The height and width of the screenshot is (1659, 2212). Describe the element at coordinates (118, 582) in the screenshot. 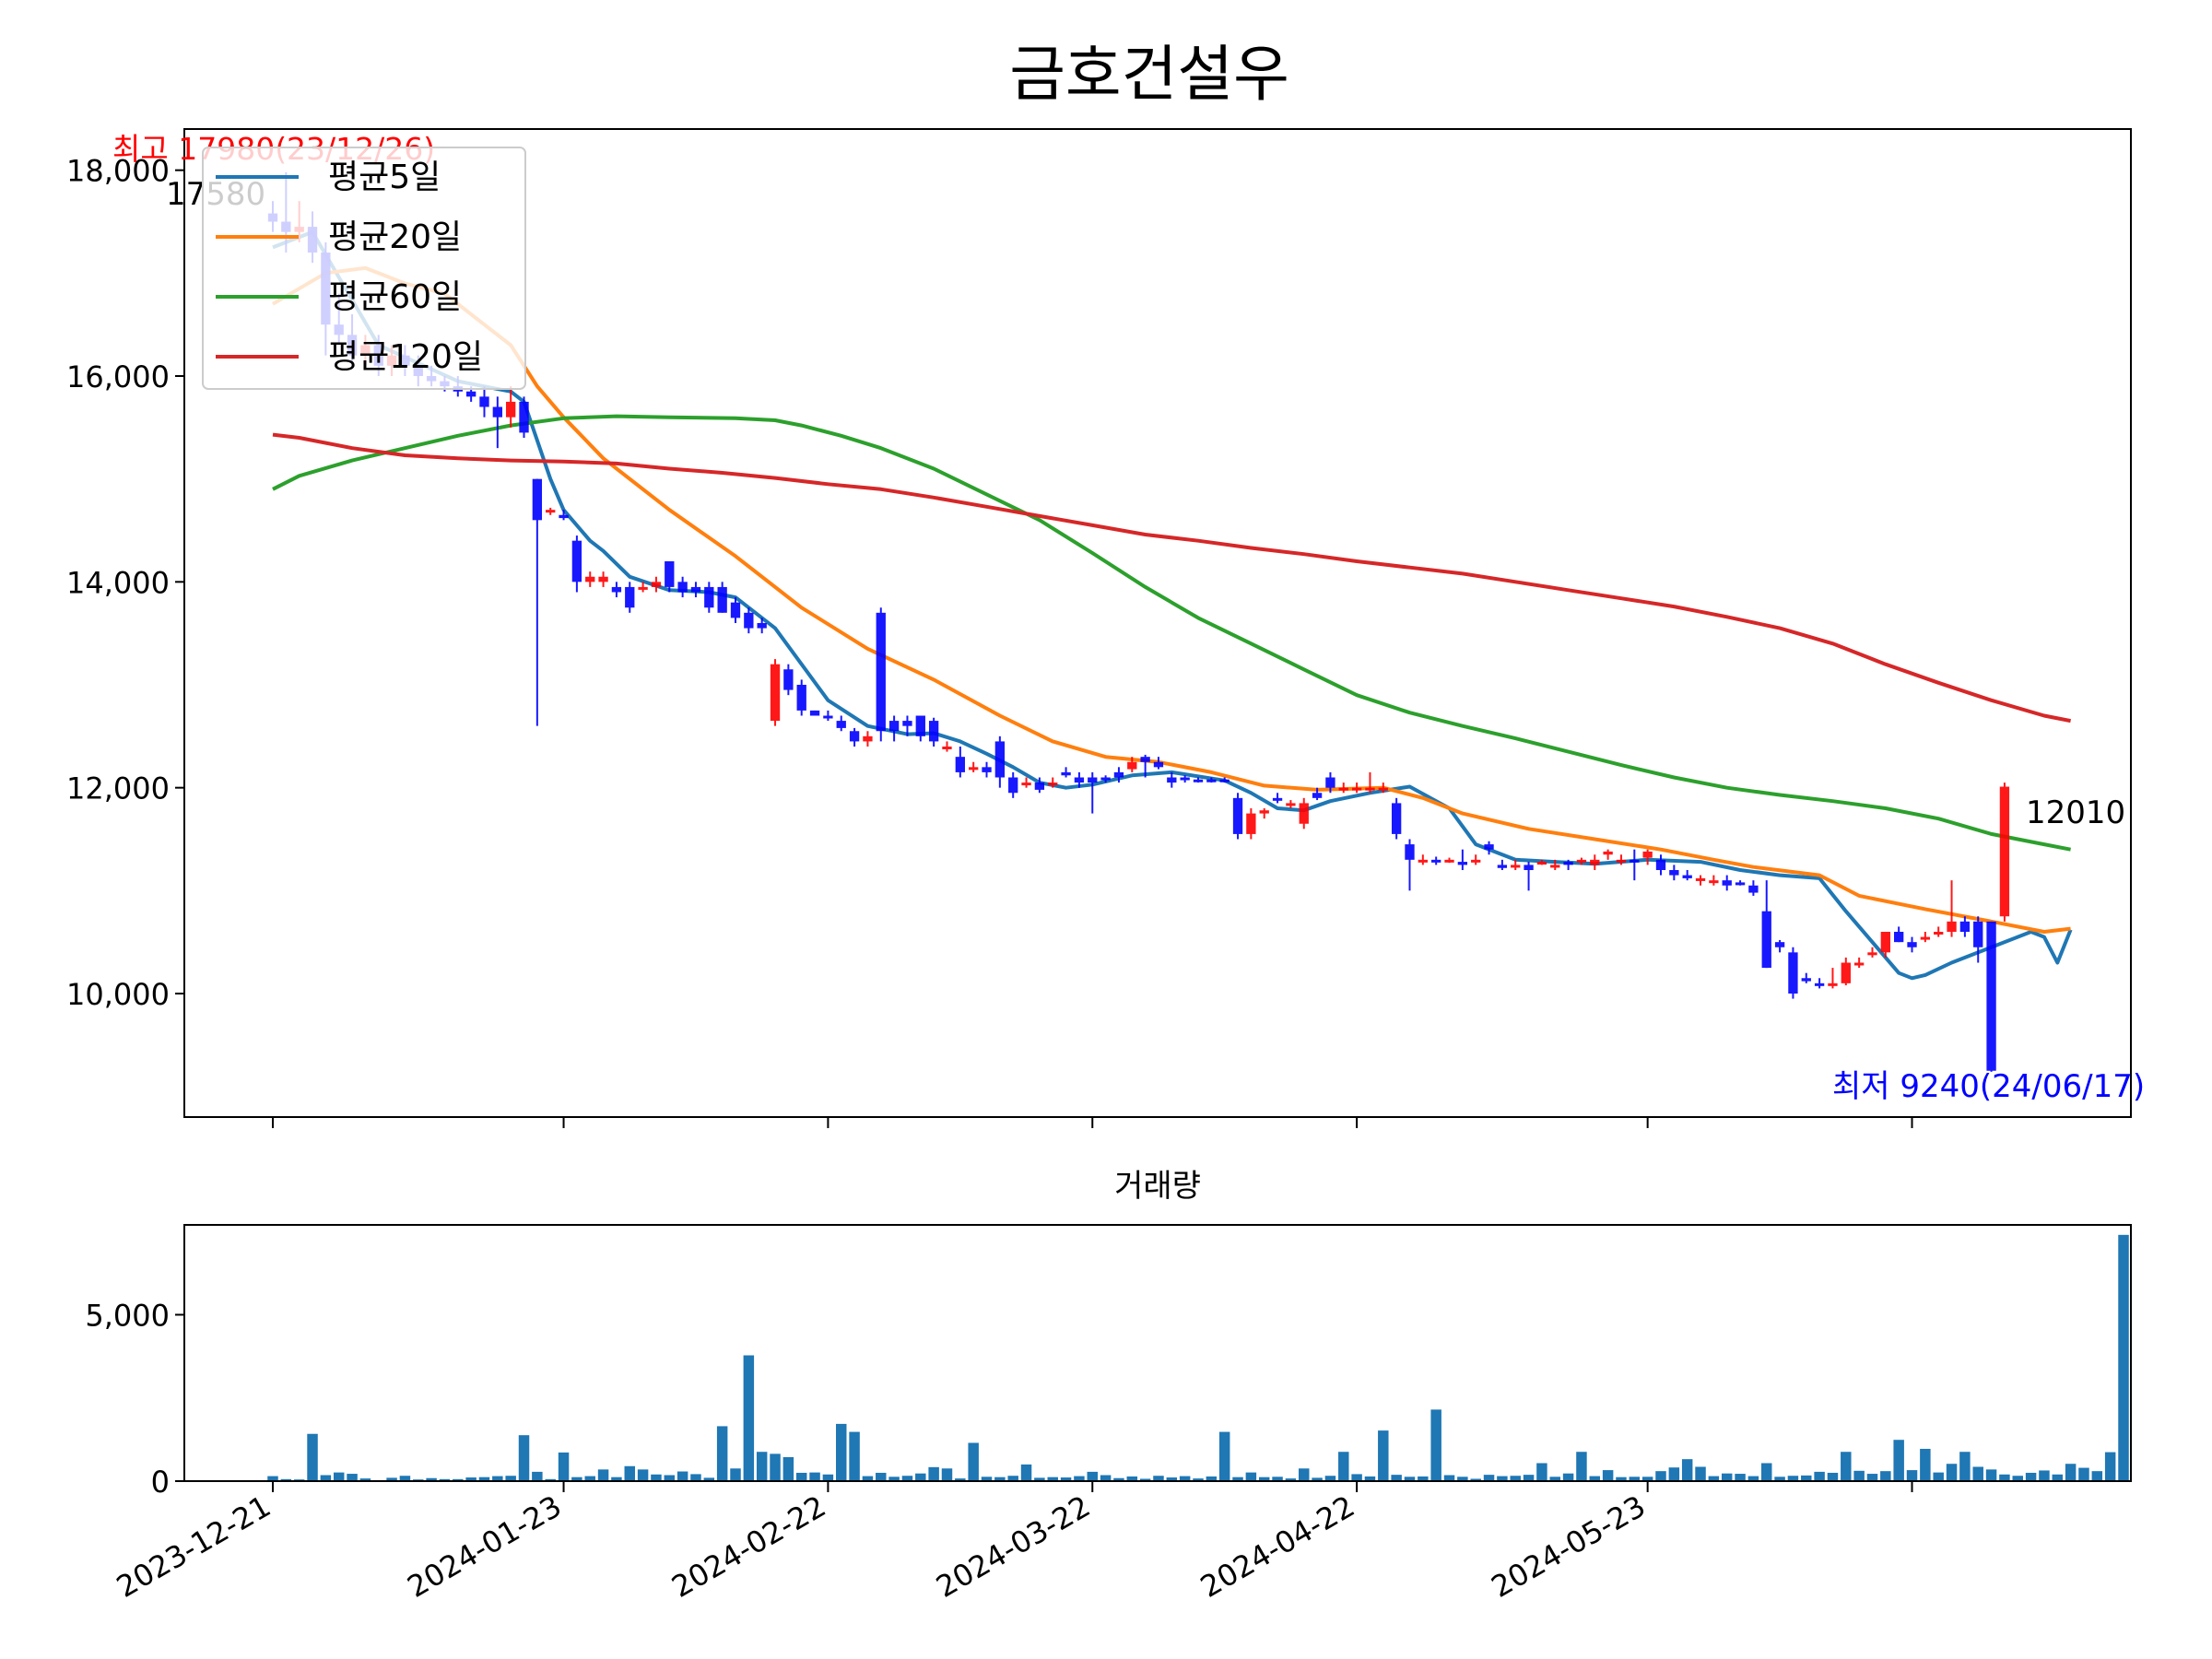

I see `price-y-tick-label: 14,000` at that location.